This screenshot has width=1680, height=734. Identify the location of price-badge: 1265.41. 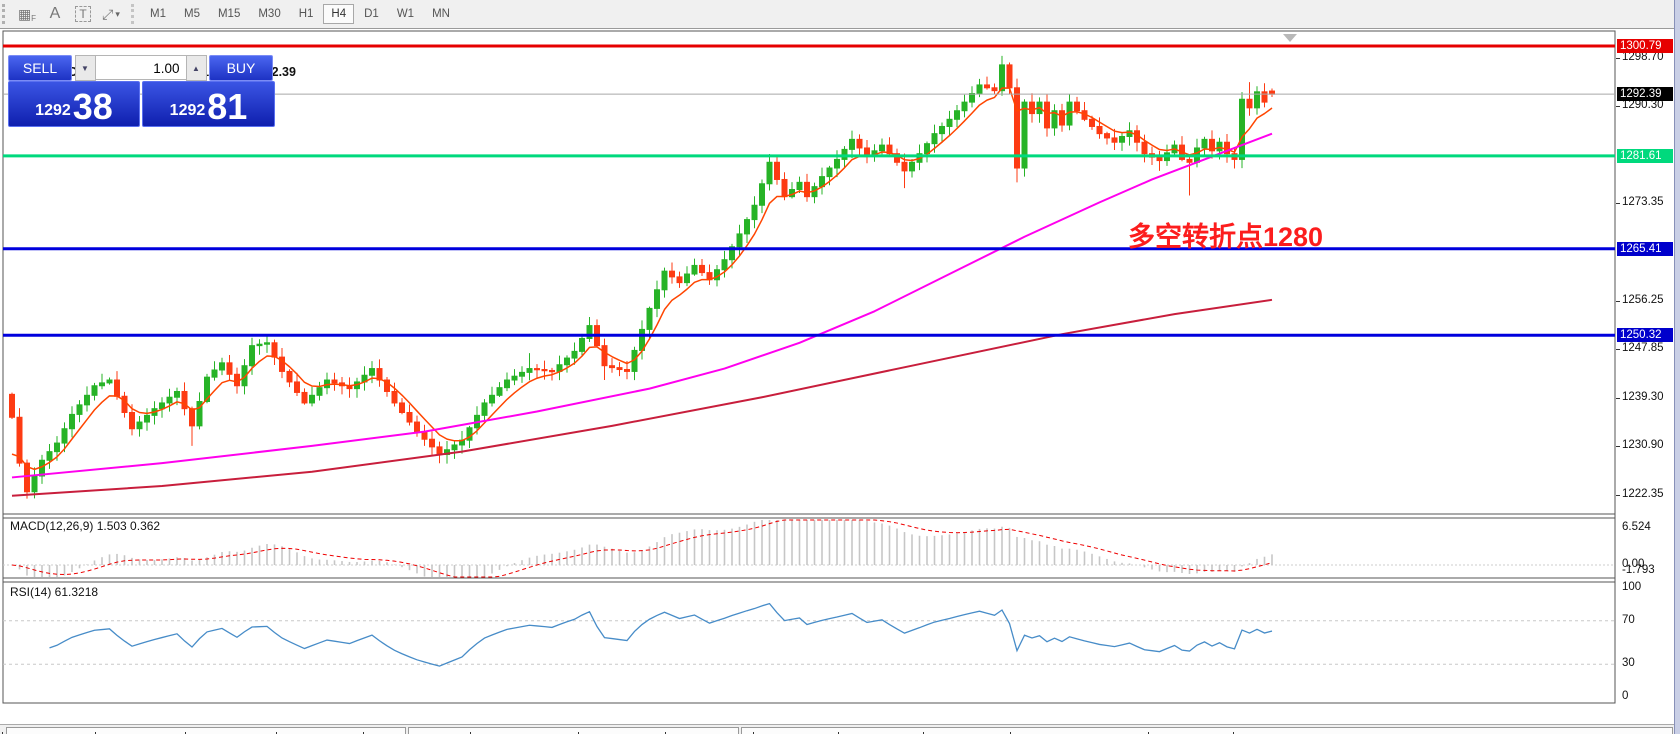
(1645, 248).